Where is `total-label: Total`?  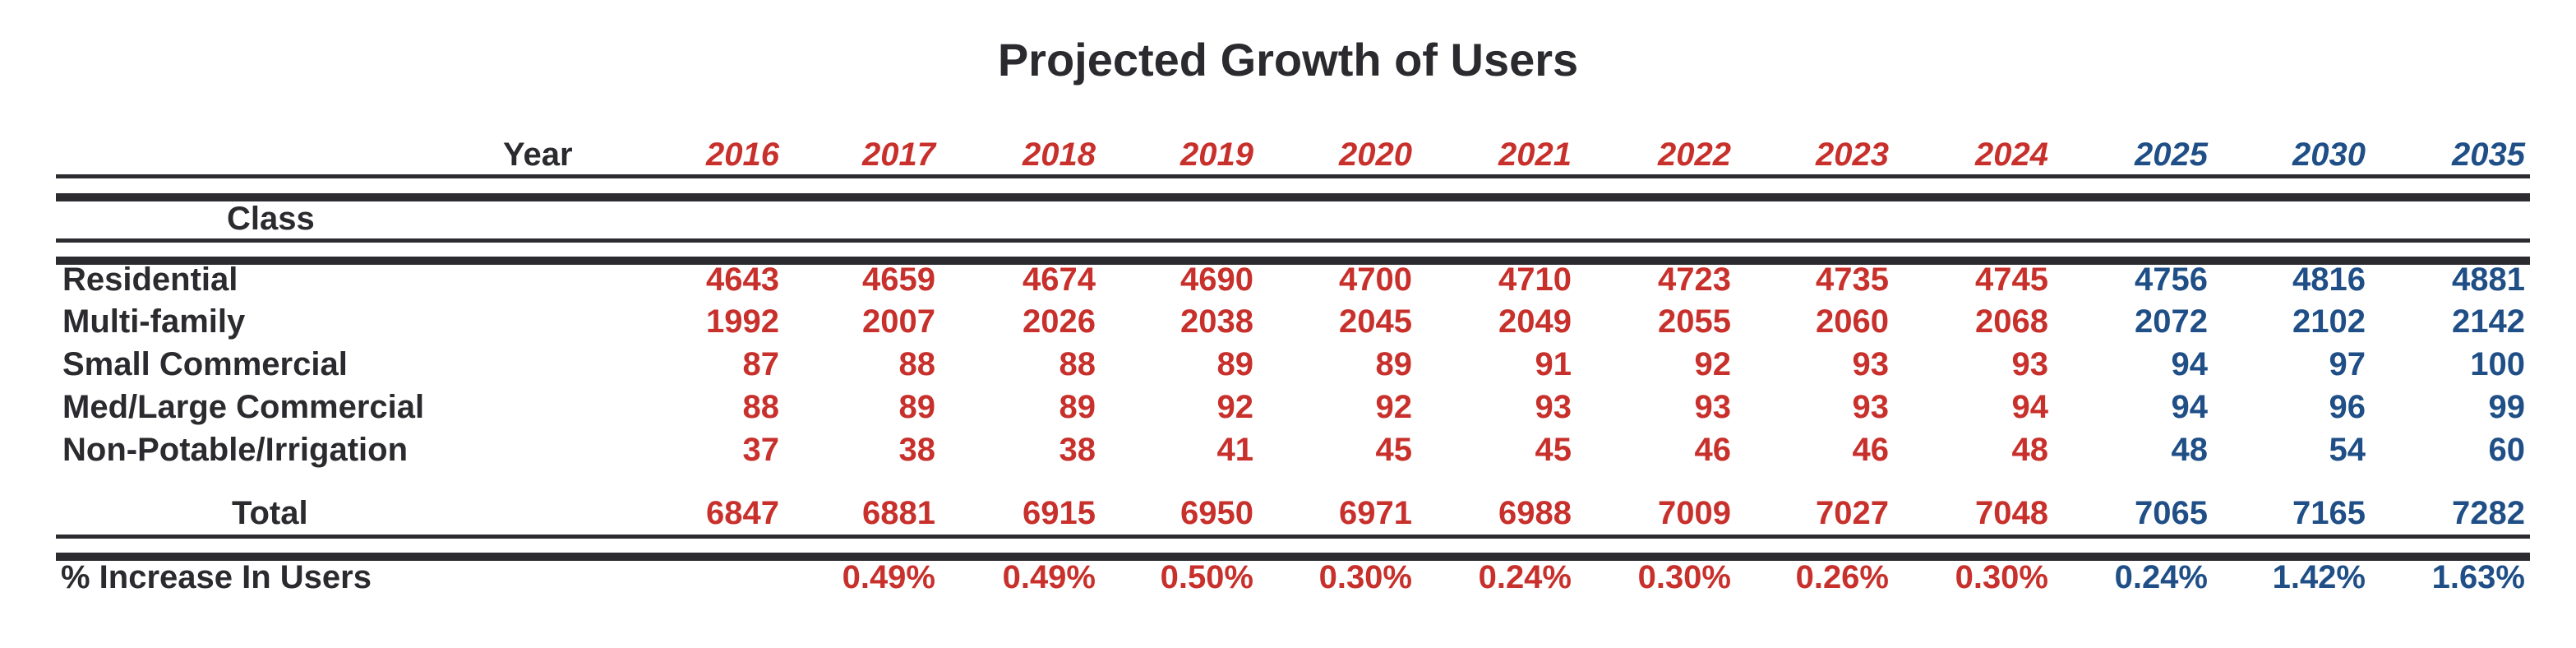 total-label: Total is located at coordinates (270, 513).